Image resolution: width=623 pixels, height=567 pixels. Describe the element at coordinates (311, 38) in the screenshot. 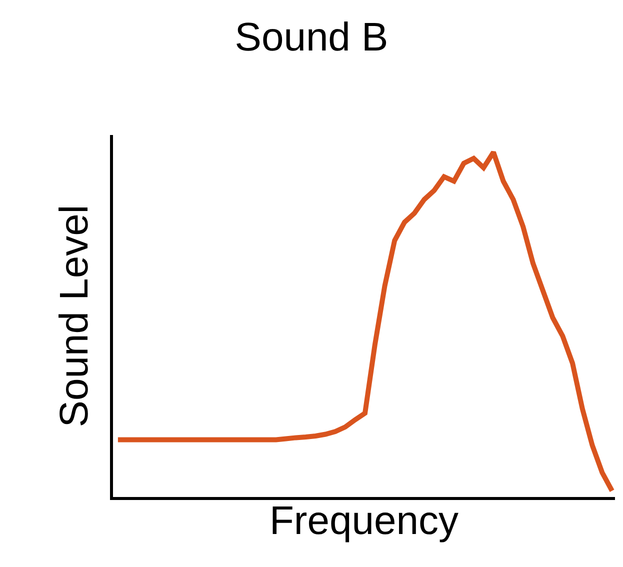

I see `chart-title: Sound B` at that location.